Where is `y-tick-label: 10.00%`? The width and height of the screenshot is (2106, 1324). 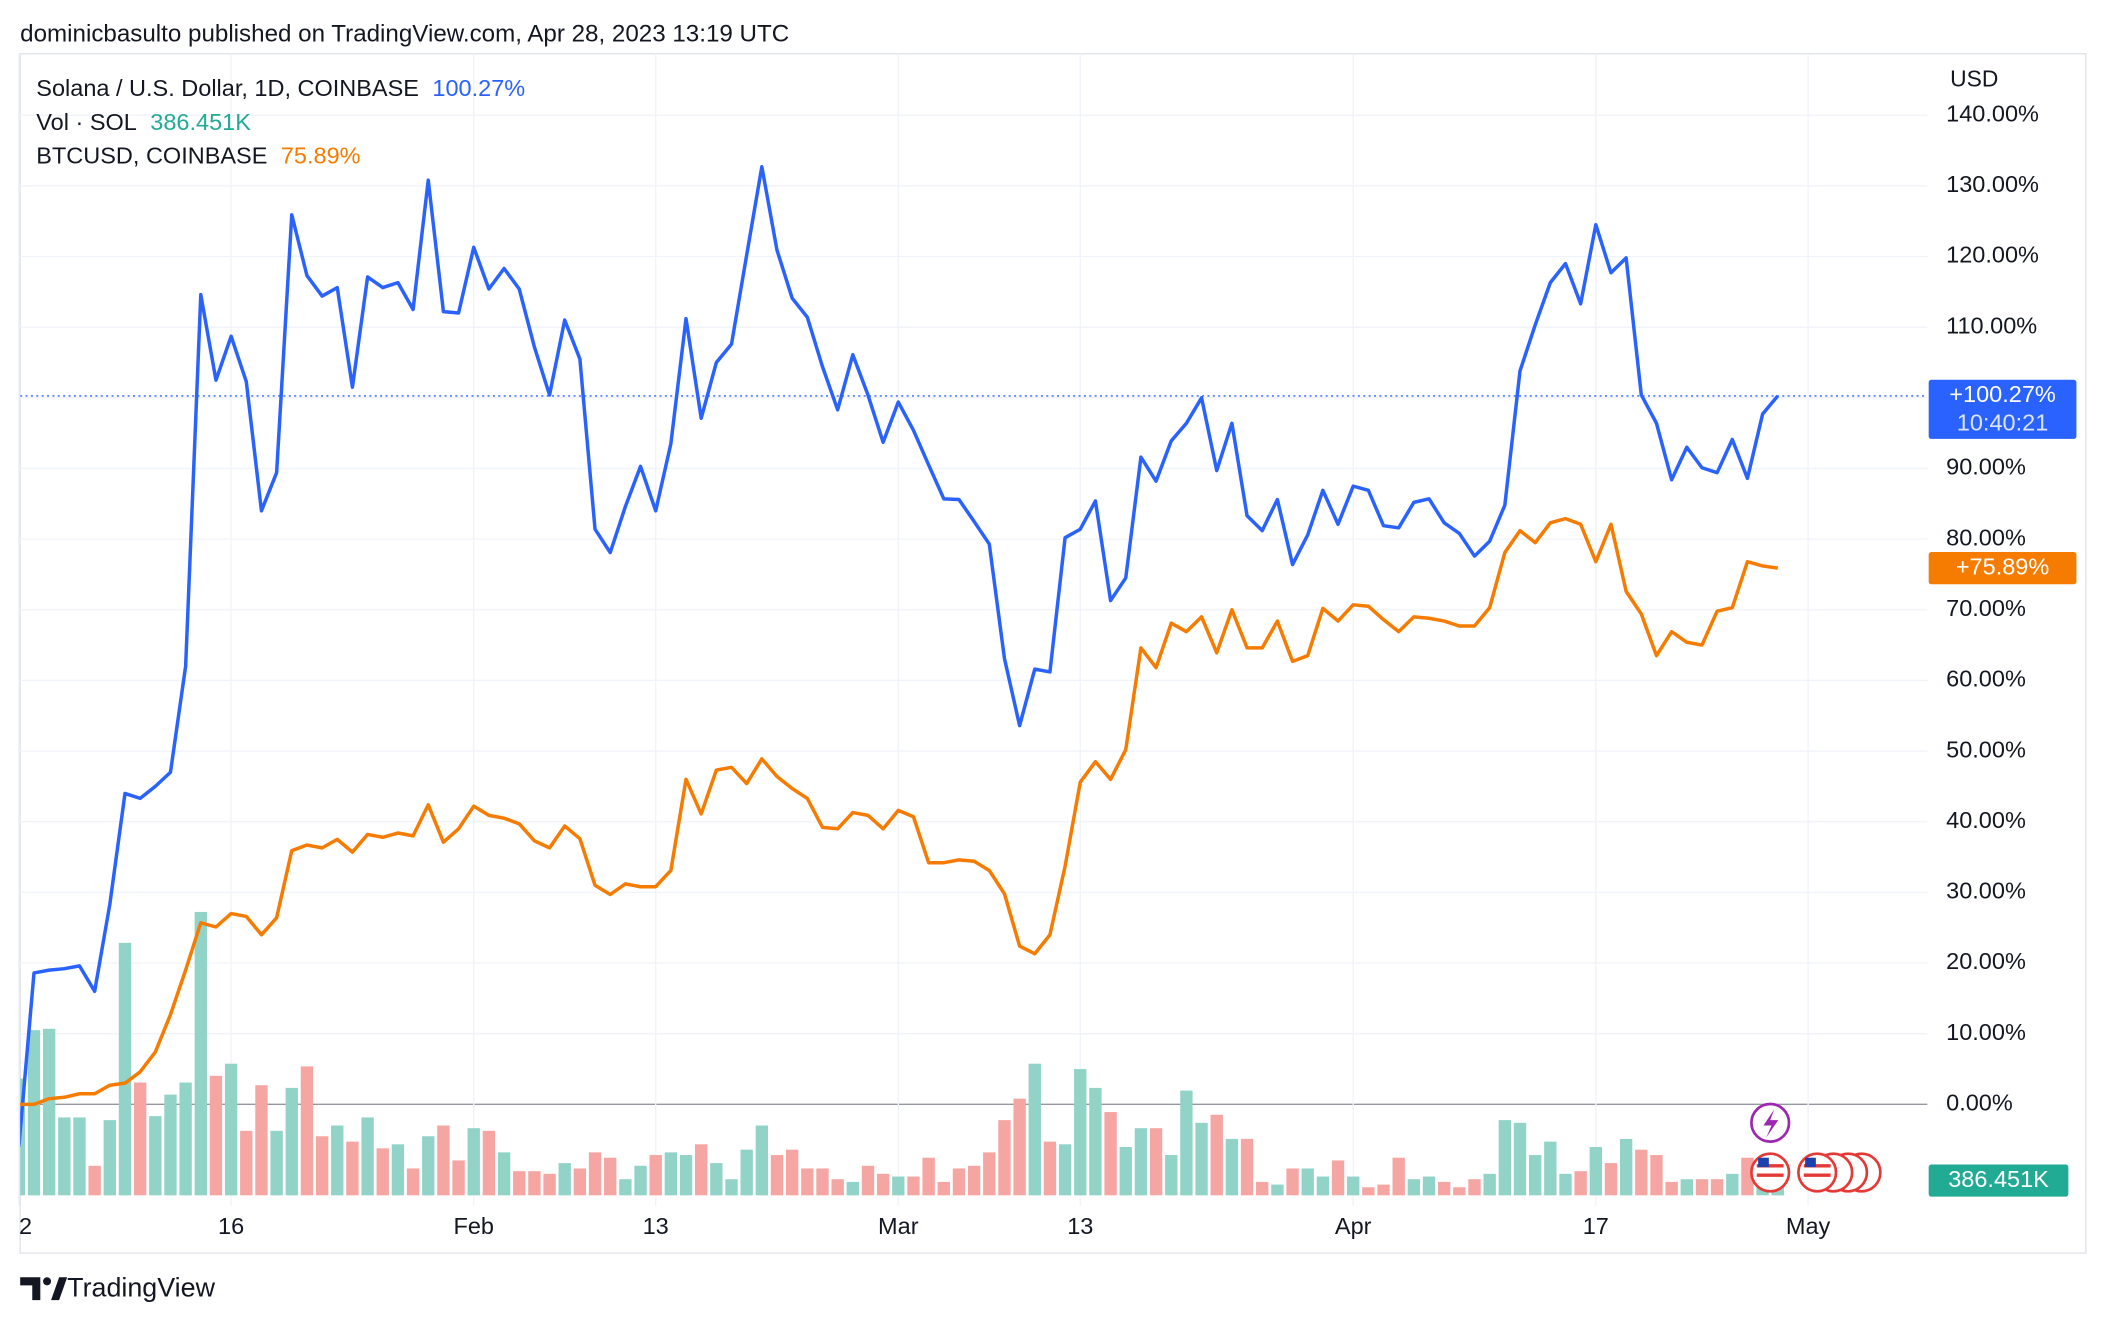 y-tick-label: 10.00% is located at coordinates (1986, 1032).